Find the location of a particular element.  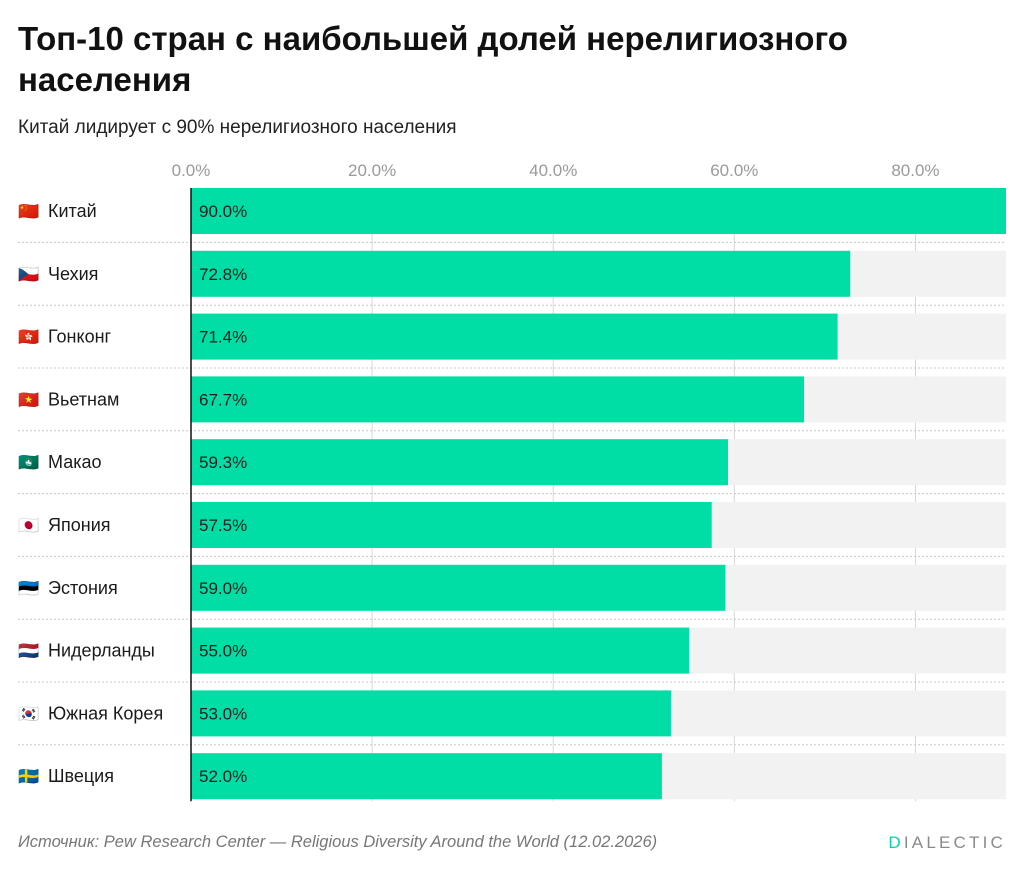

value-label: 57.5% is located at coordinates (223, 525).